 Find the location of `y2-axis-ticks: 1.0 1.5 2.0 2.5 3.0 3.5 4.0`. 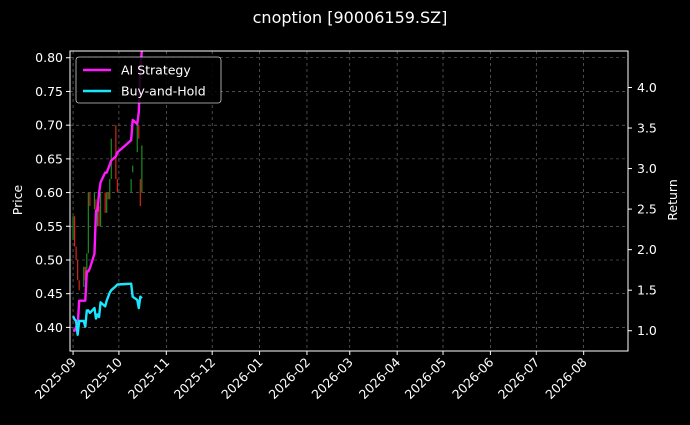

y2-axis-ticks: 1.0 1.5 2.0 2.5 3.0 3.5 4.0 is located at coordinates (642, 209).